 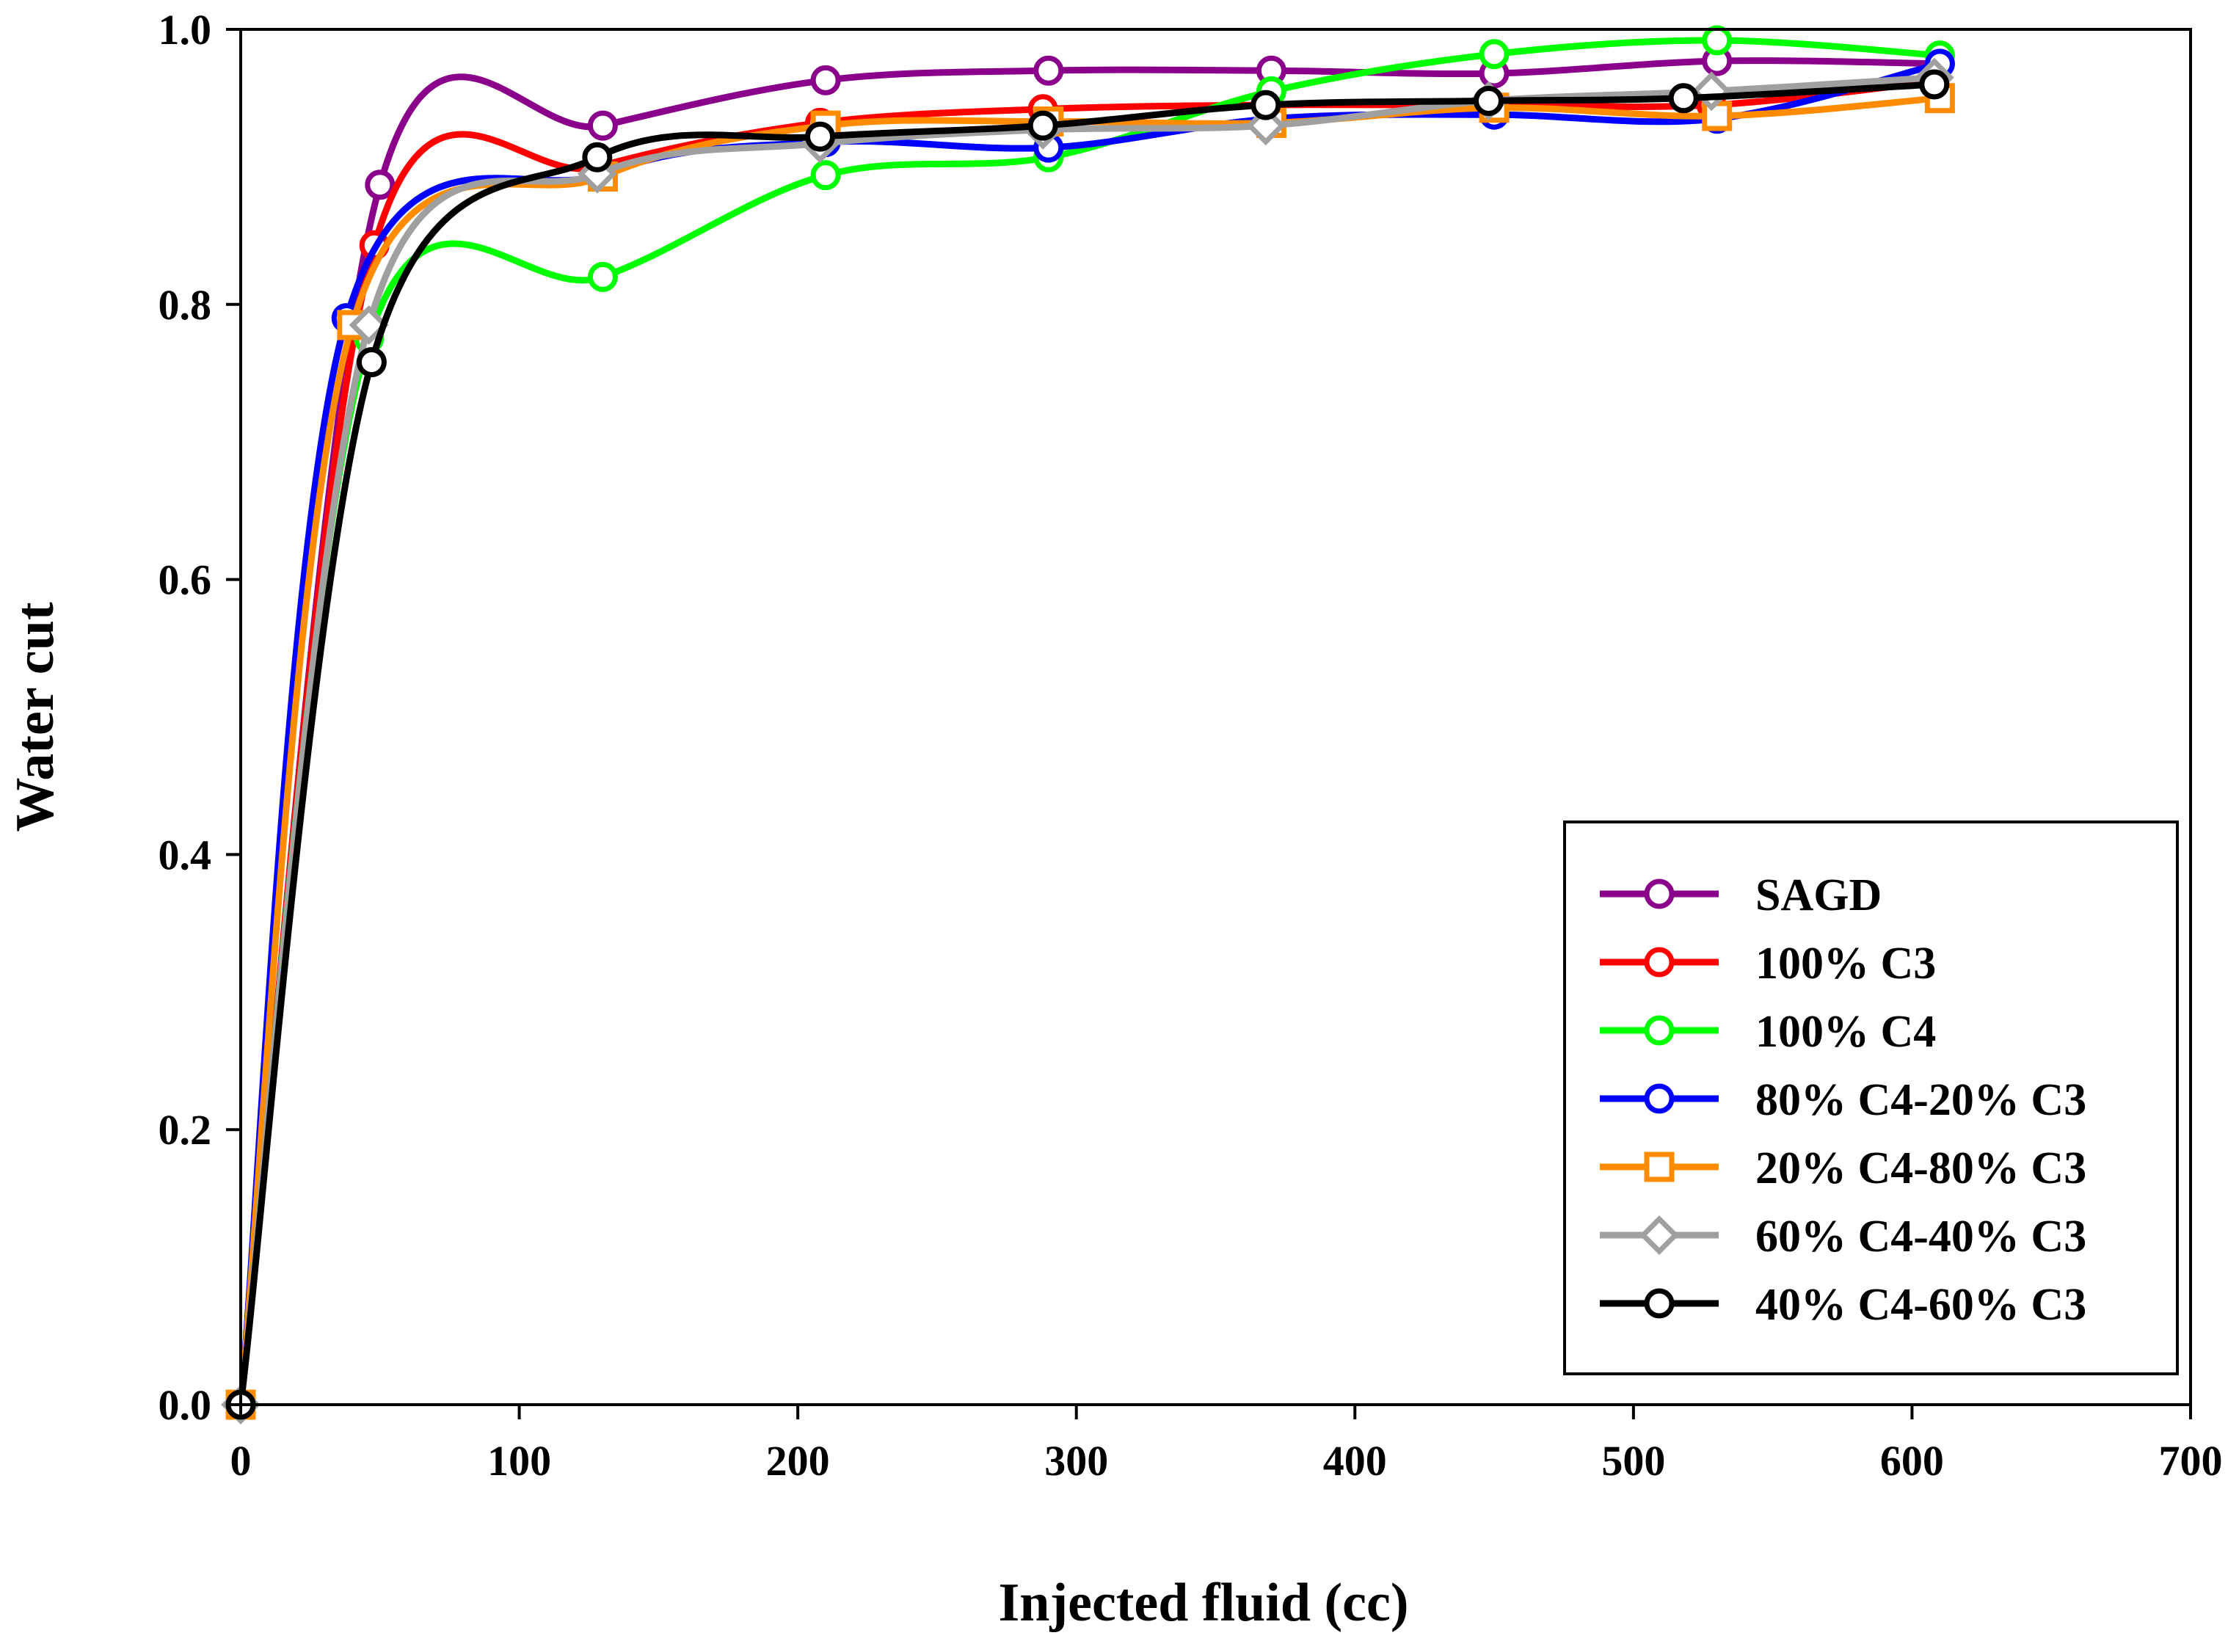 What do you see at coordinates (35, 717) in the screenshot?
I see `y-axis-title: Water cut` at bounding box center [35, 717].